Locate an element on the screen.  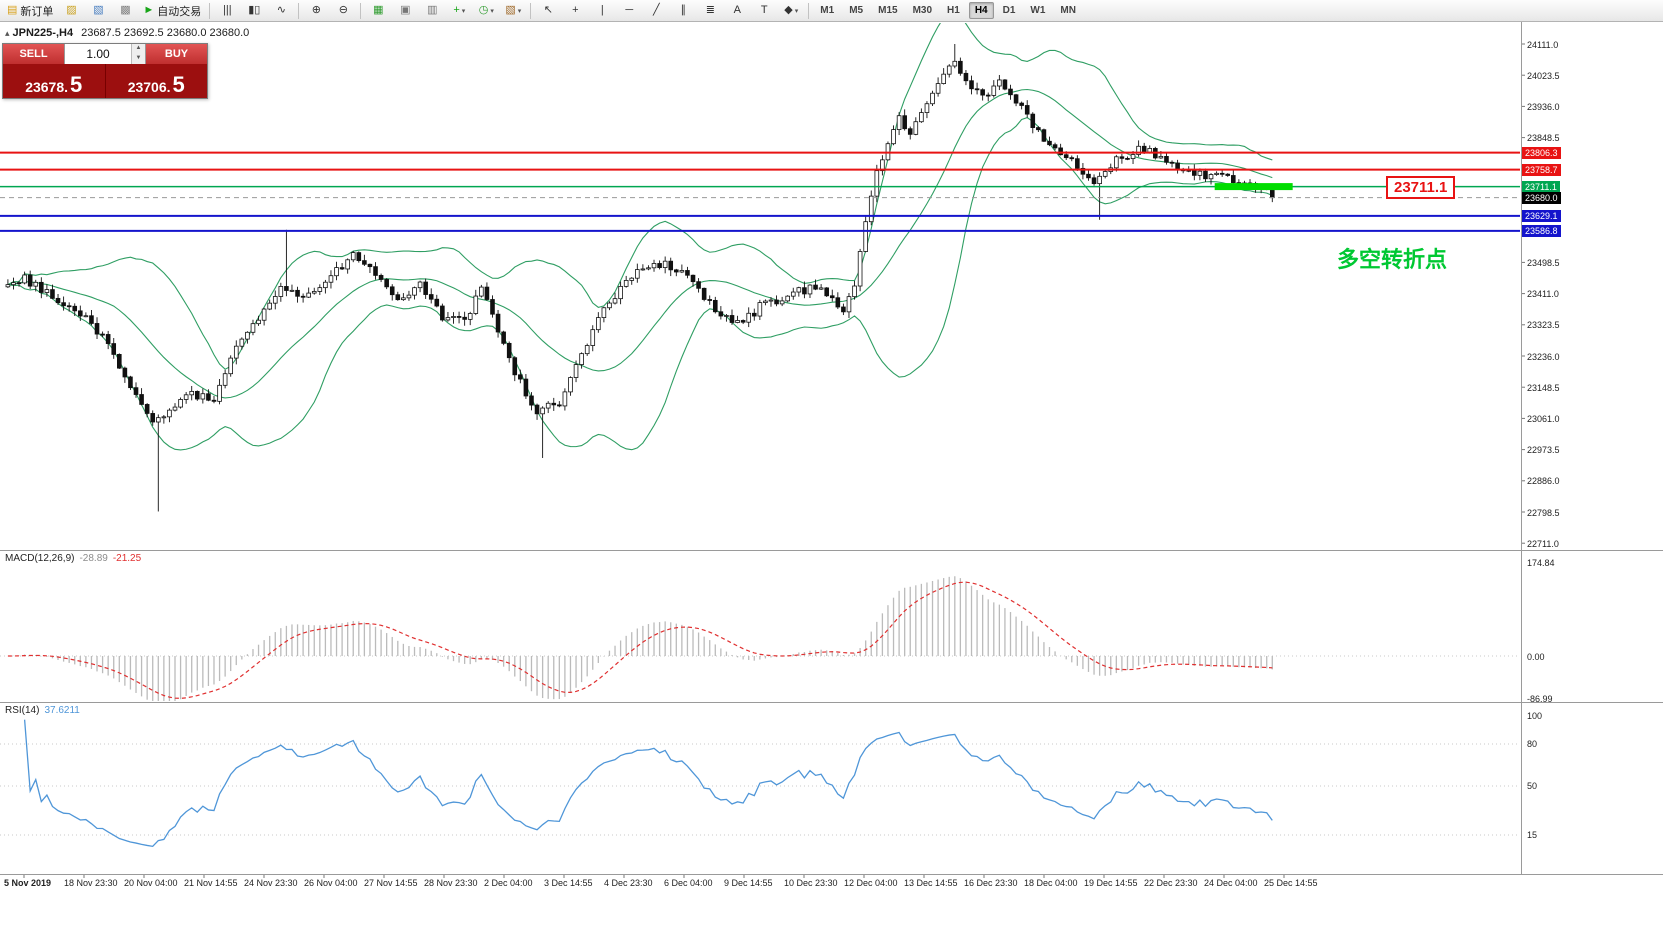
zoom-in-button: ⊕ is located at coordinates (316, 11).